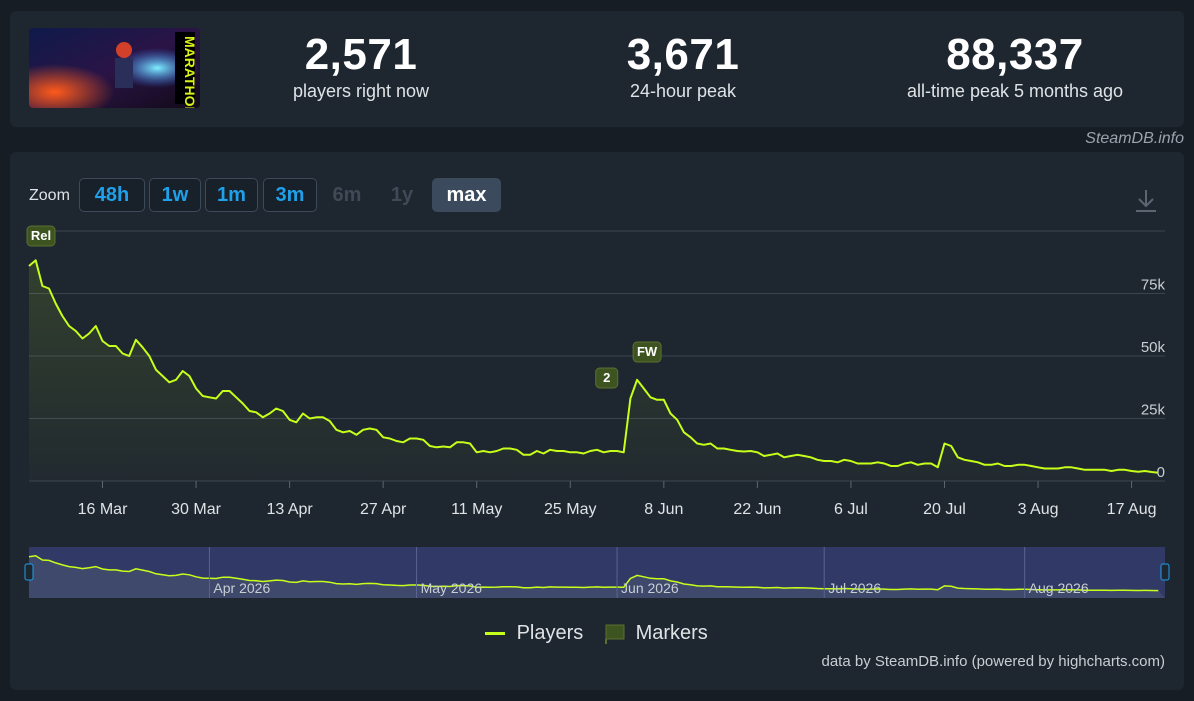 This screenshot has width=1194, height=701. What do you see at coordinates (663, 509) in the screenshot?
I see `x-tick-label: 8 Jun` at bounding box center [663, 509].